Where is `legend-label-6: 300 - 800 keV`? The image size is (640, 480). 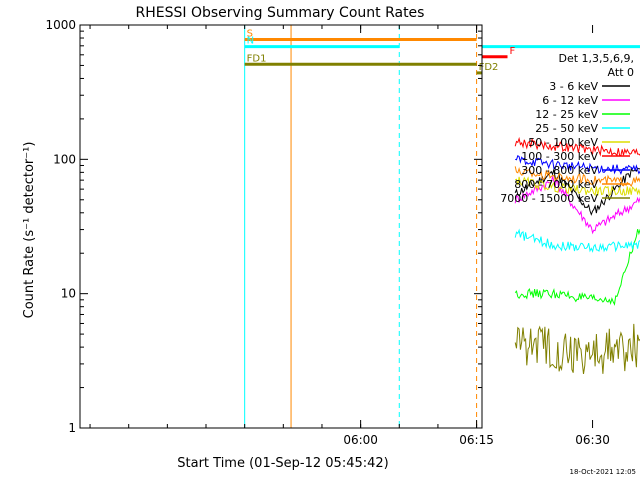
legend-label-6: 300 - 800 keV is located at coordinates (559, 170).